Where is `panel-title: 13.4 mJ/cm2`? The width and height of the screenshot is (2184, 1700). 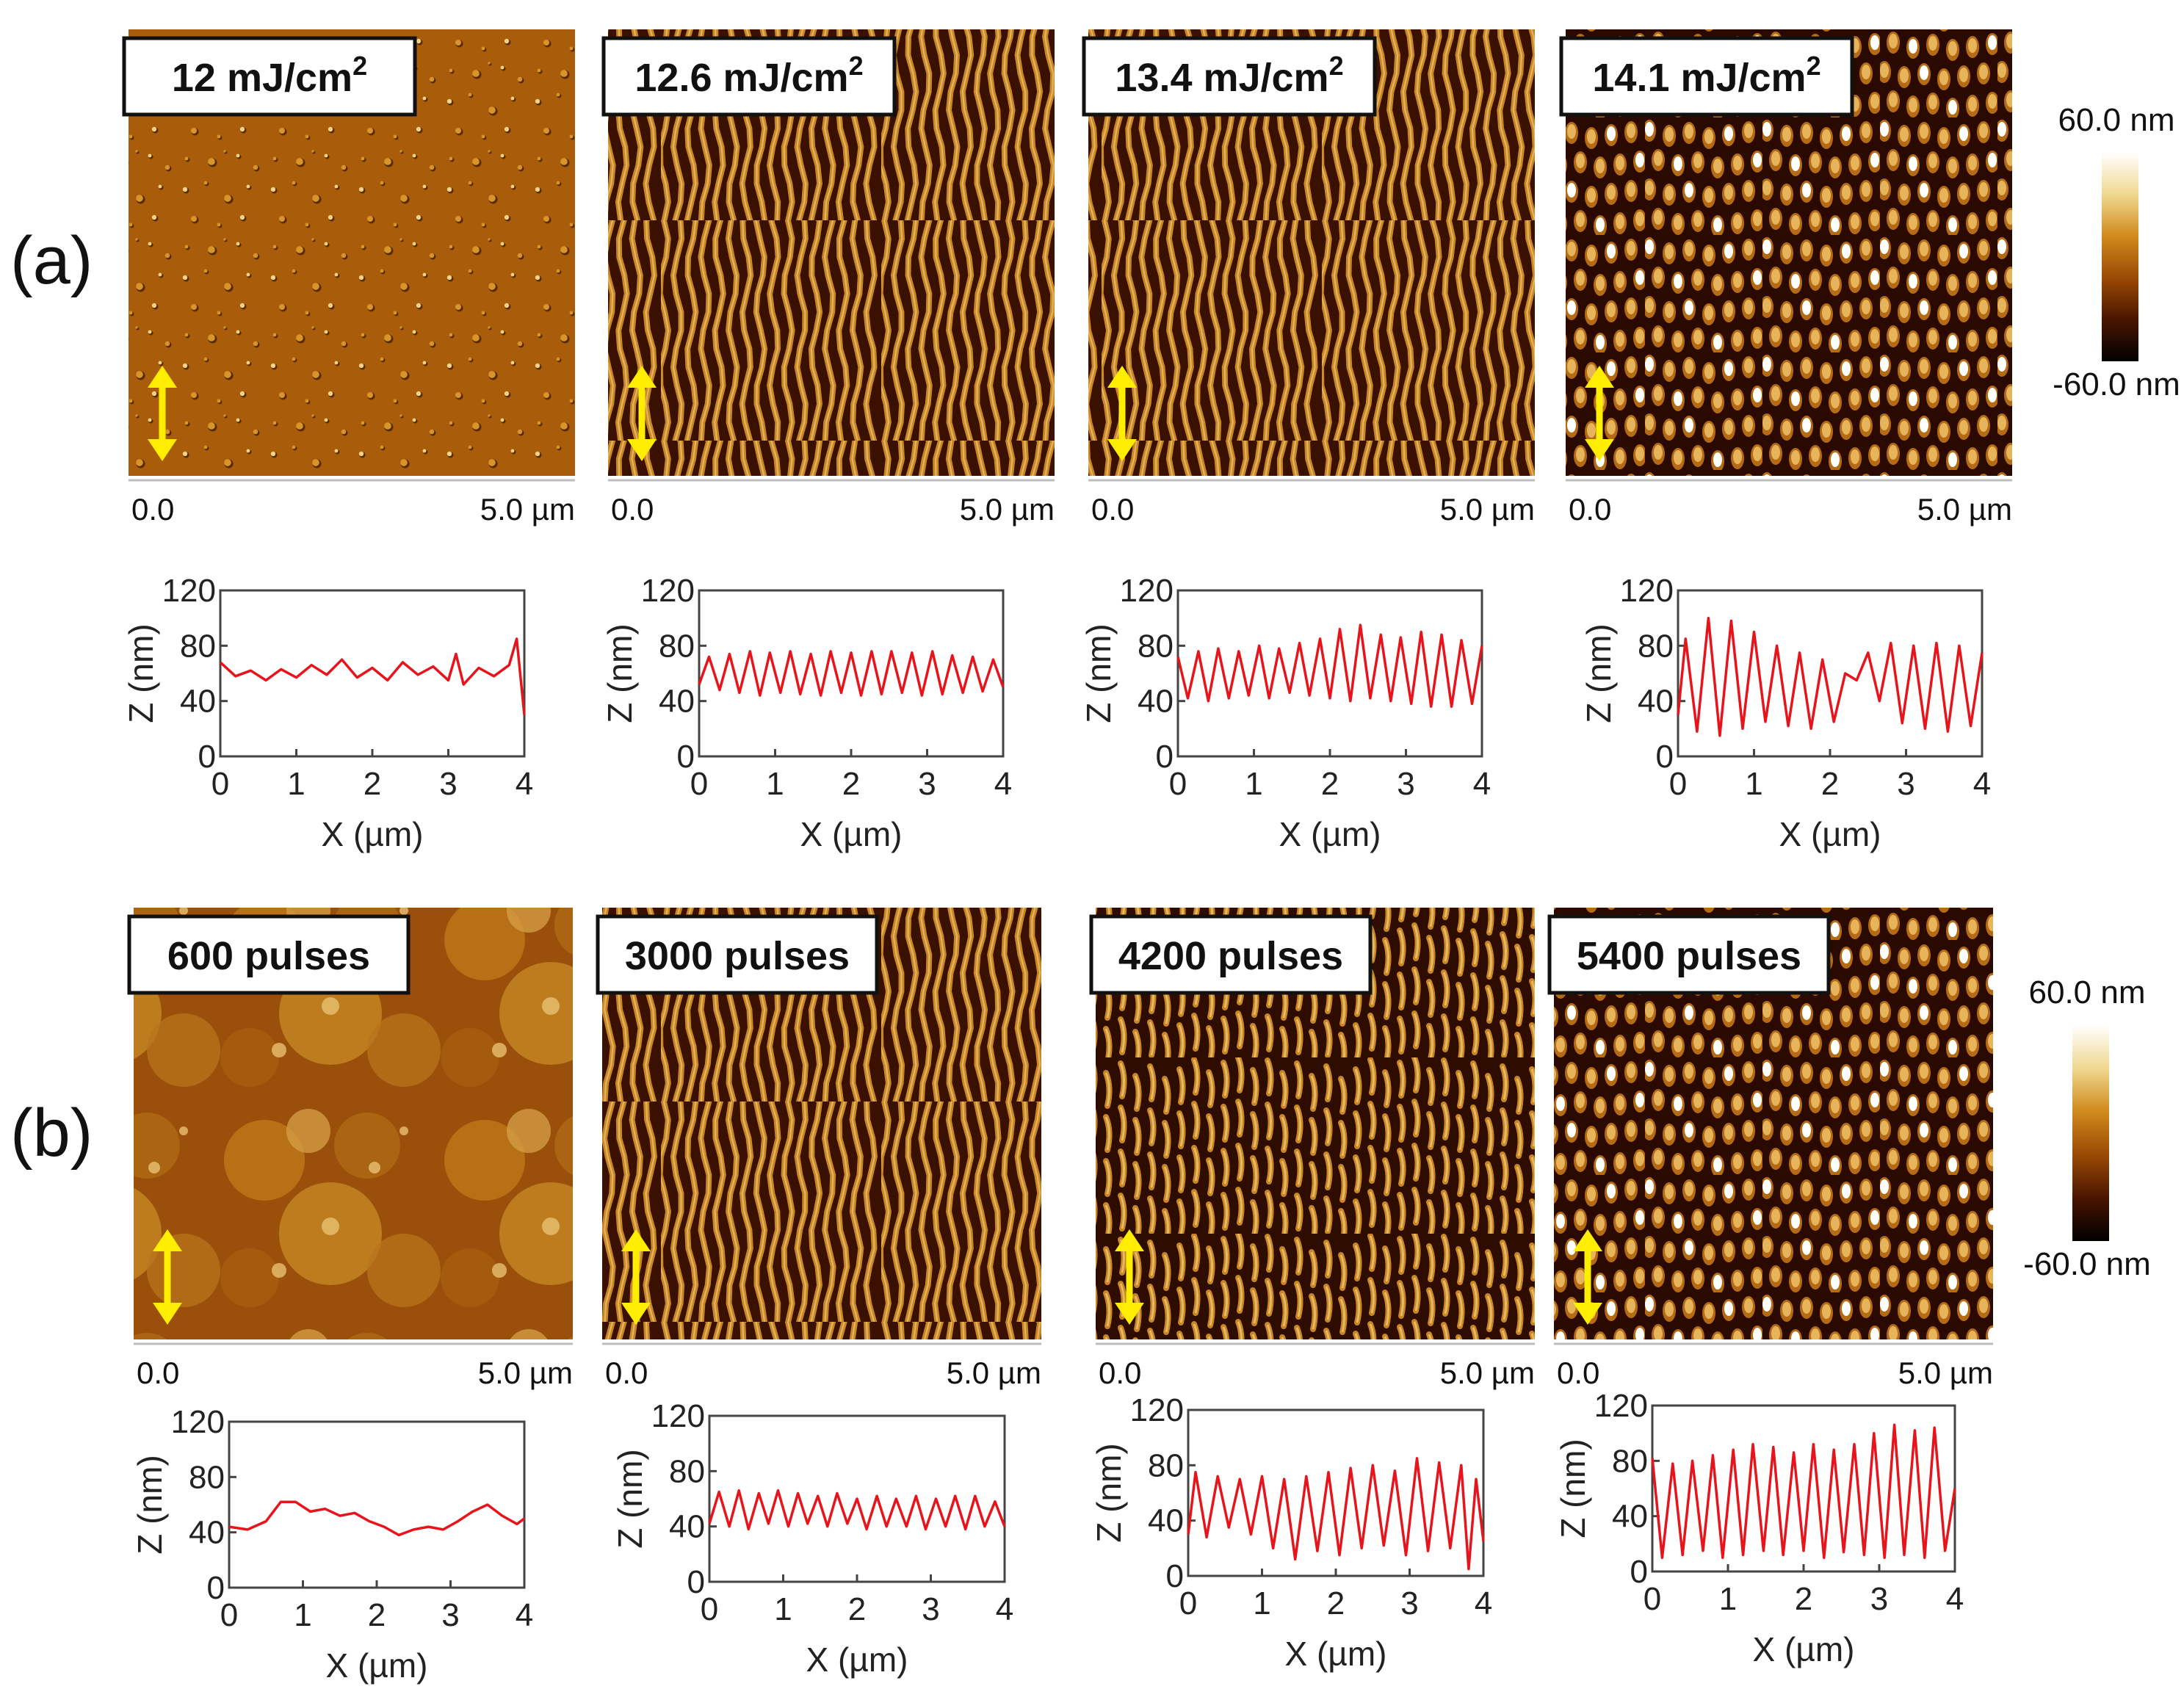 panel-title: 13.4 mJ/cm2 is located at coordinates (1229, 75).